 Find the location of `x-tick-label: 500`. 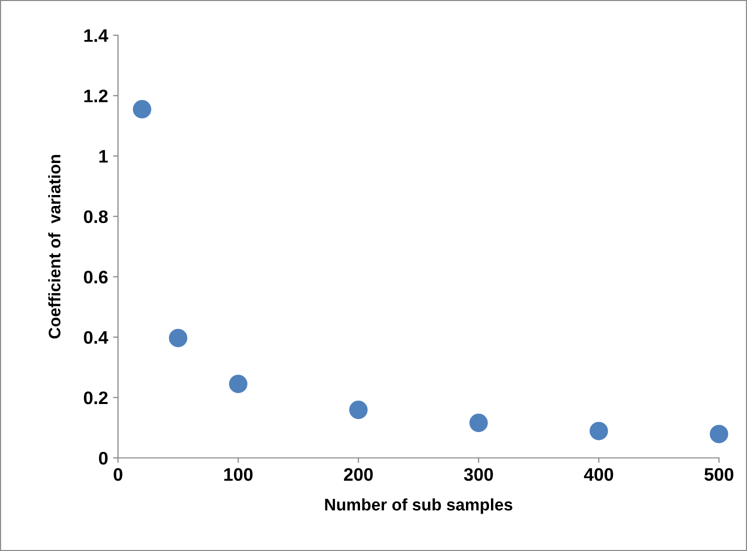

x-tick-label: 500 is located at coordinates (719, 474).